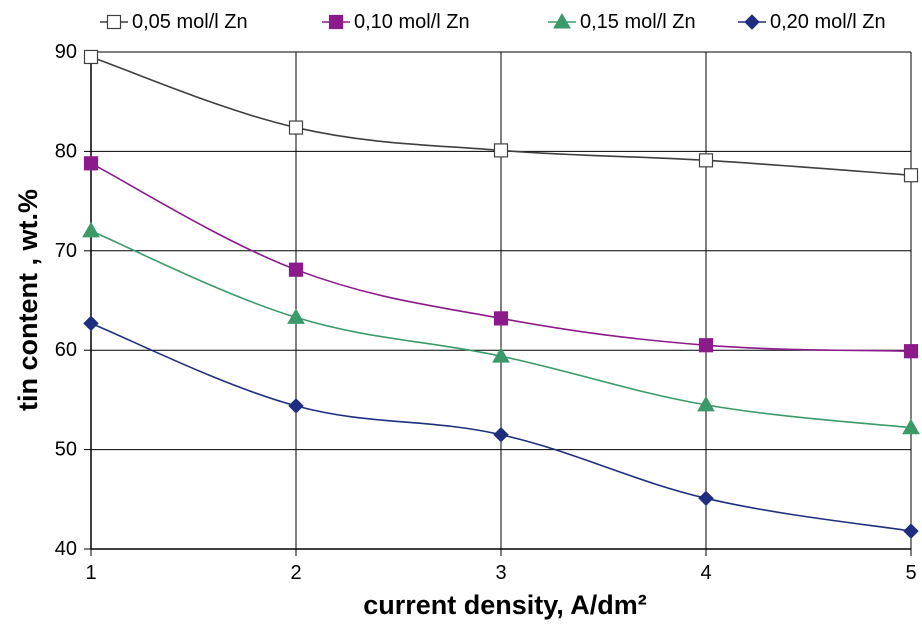 The width and height of the screenshot is (922, 627). I want to click on legend-label: 0,20 mol/l Zn, so click(828, 22).